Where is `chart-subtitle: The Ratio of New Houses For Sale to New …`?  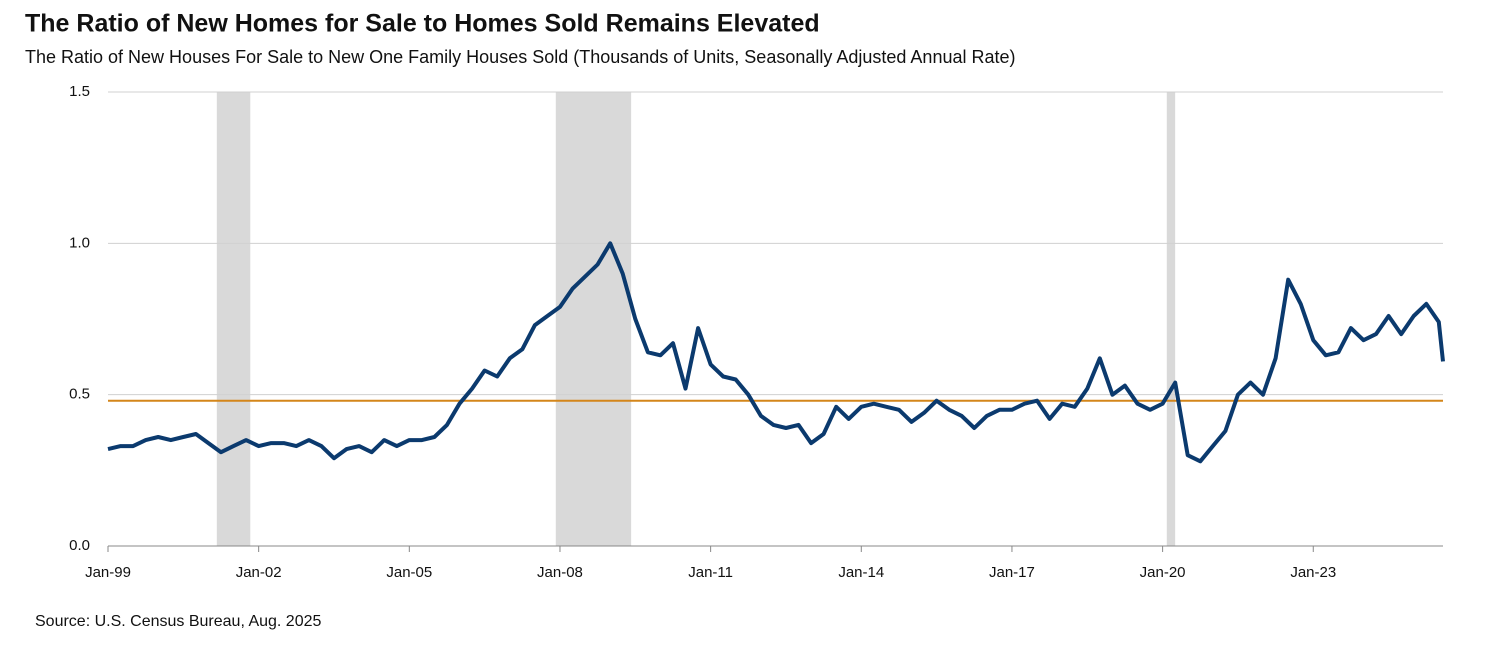 chart-subtitle: The Ratio of New Houses For Sale to New … is located at coordinates (520, 57).